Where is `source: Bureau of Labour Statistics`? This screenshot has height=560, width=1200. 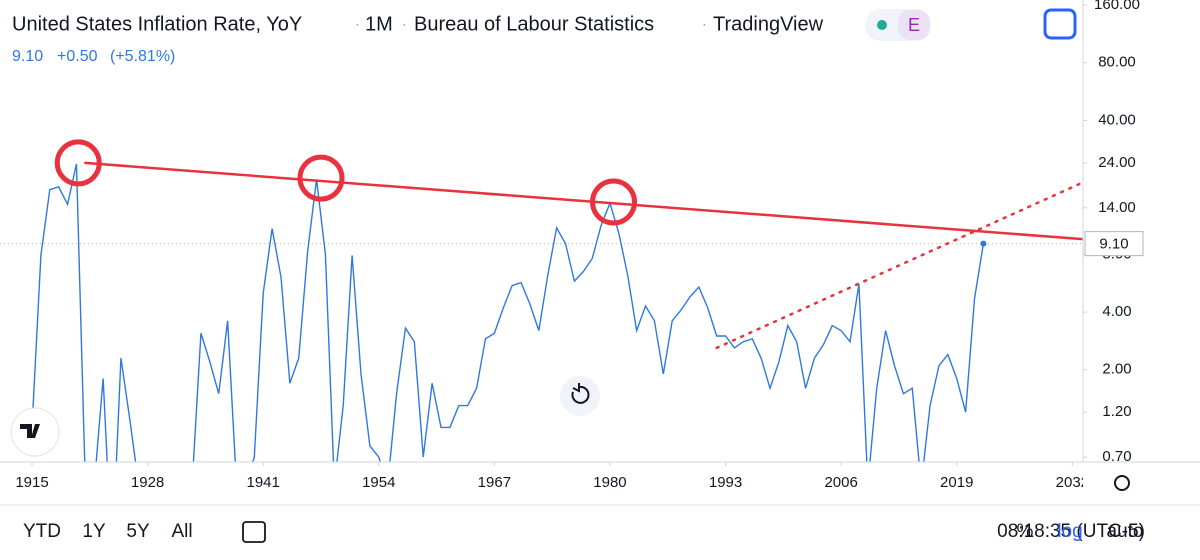
source: Bureau of Labour Statistics is located at coordinates (534, 24).